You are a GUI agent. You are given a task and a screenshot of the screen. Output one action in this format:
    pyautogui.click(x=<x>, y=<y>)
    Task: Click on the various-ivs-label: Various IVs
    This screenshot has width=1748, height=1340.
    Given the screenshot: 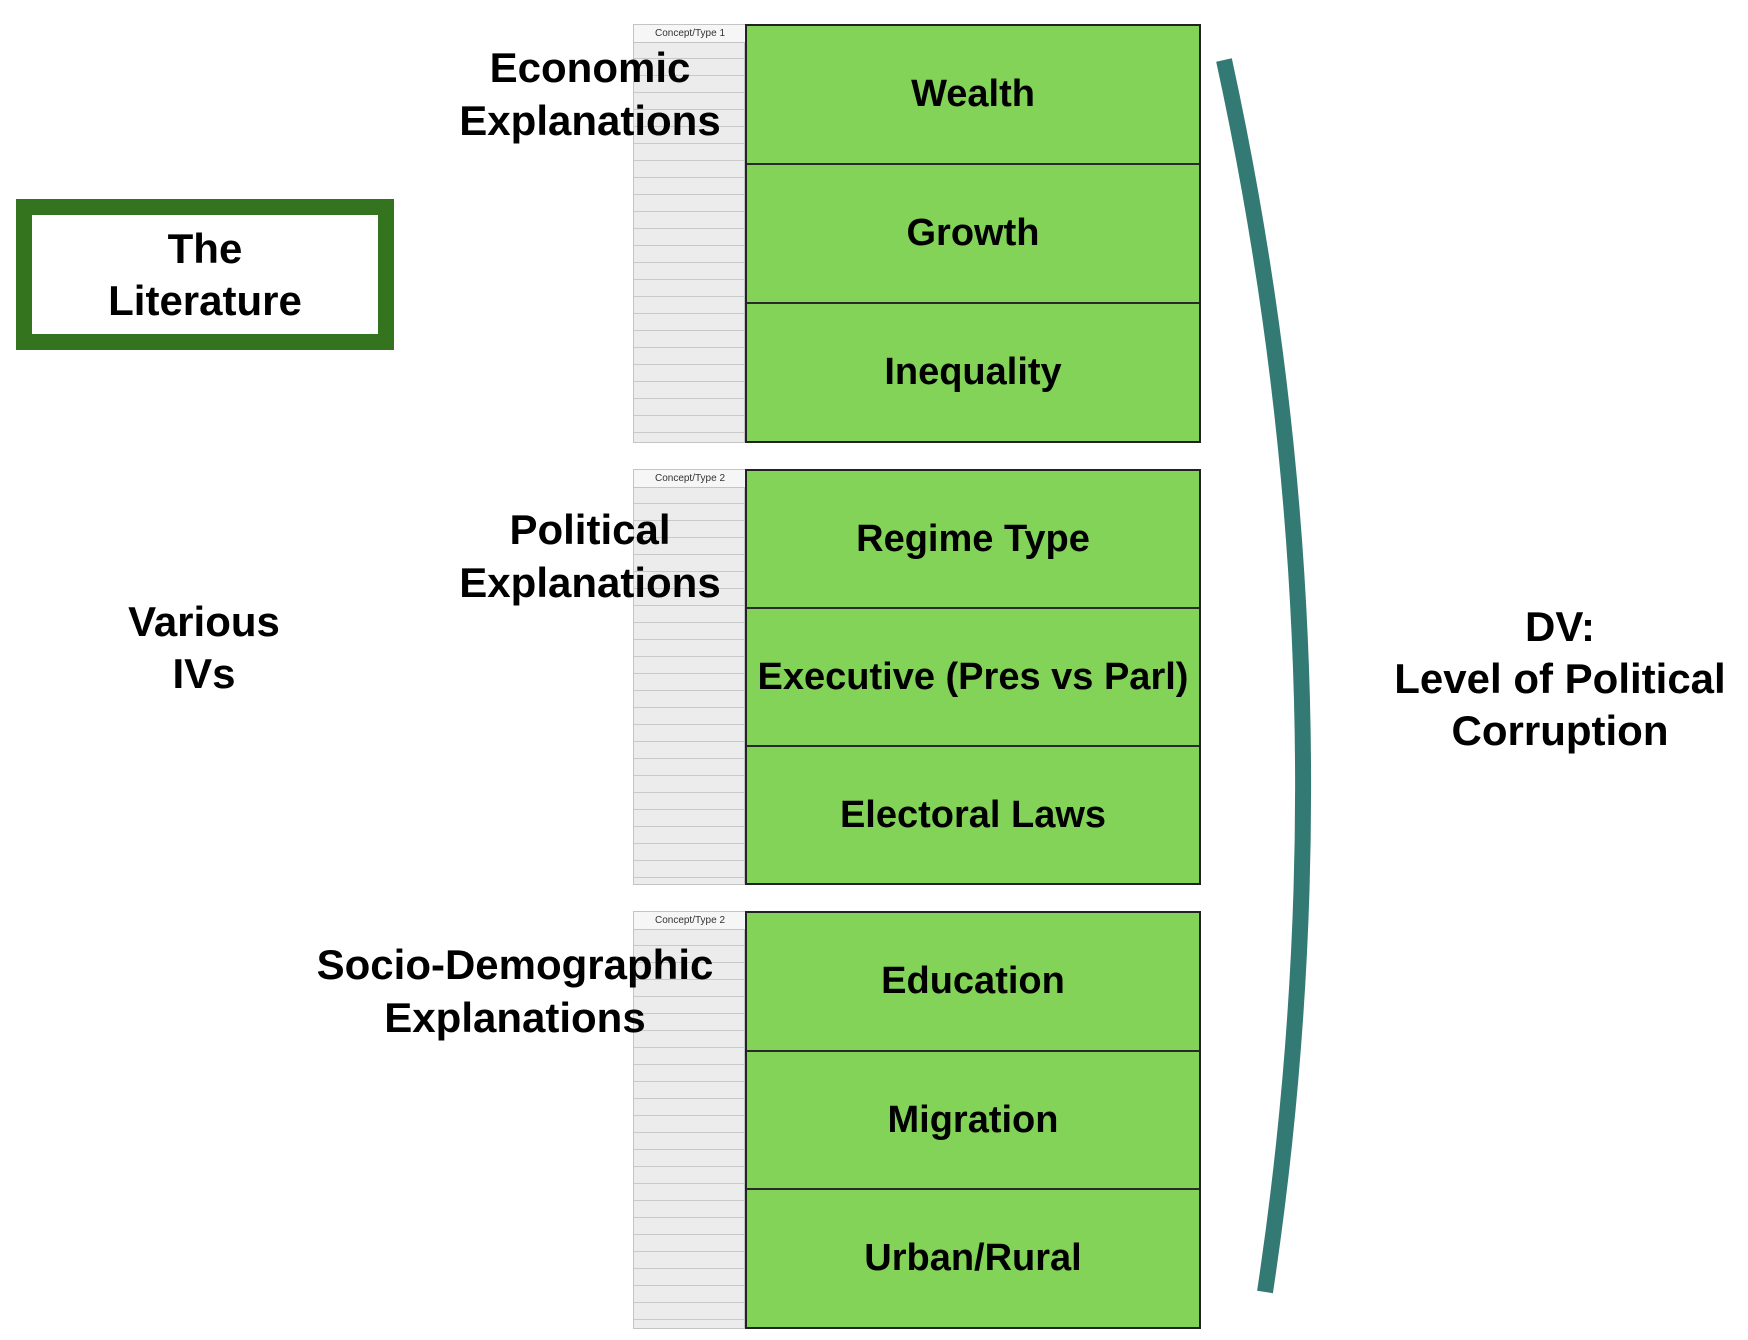 What is the action you would take?
    pyautogui.click(x=204, y=647)
    